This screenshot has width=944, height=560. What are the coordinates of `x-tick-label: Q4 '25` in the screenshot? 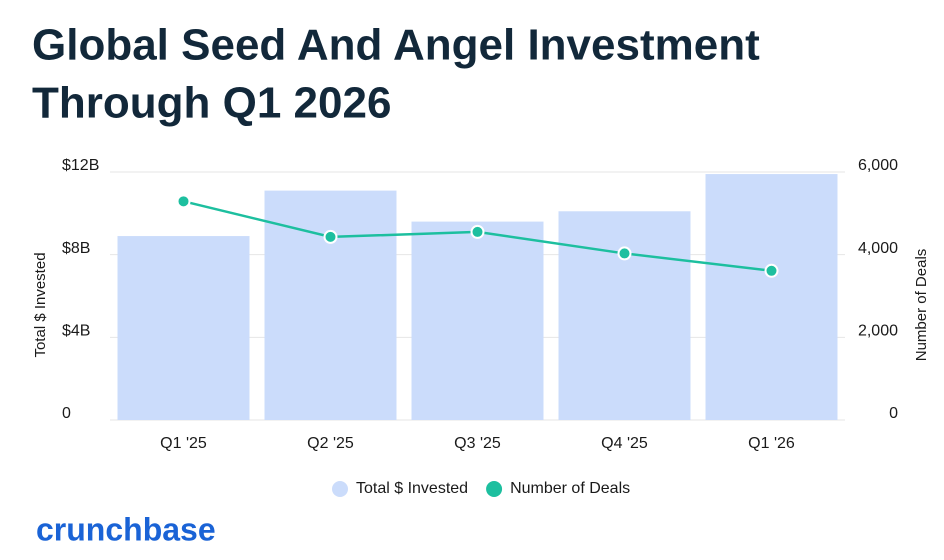 It's located at (624, 443).